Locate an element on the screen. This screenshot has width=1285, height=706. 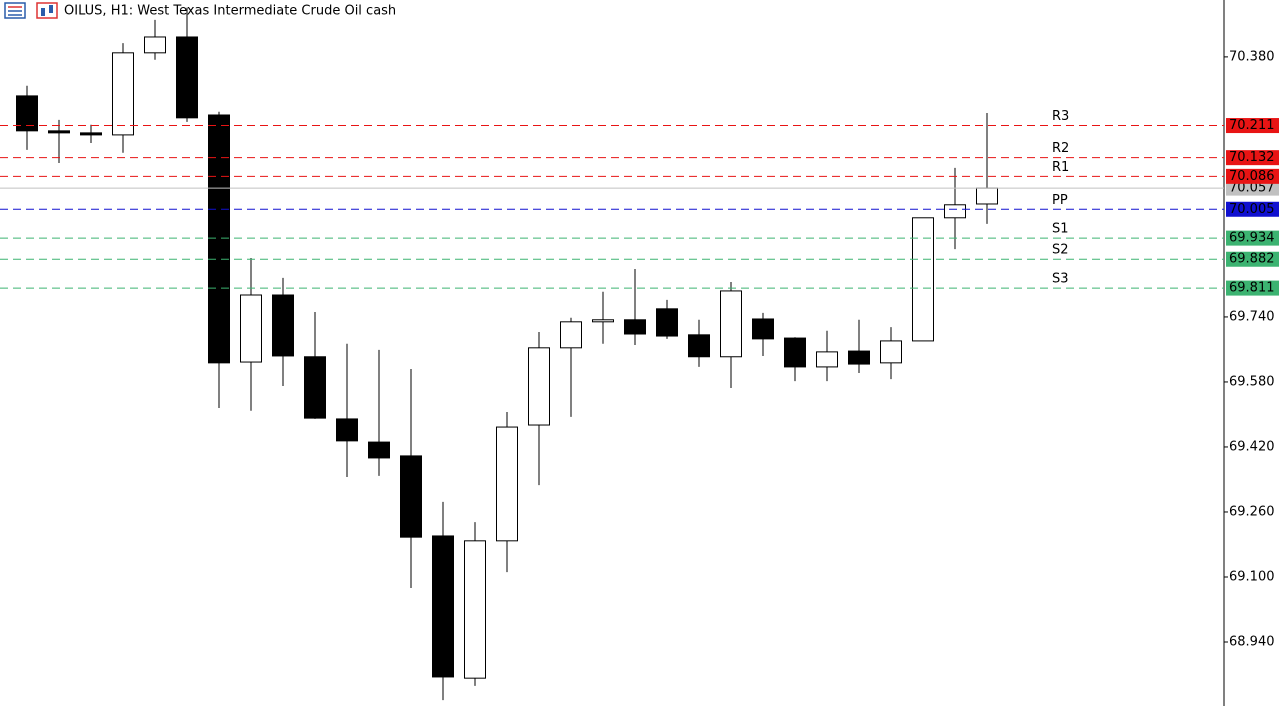
pivot-level-name: S3 is located at coordinates (1060, 279).